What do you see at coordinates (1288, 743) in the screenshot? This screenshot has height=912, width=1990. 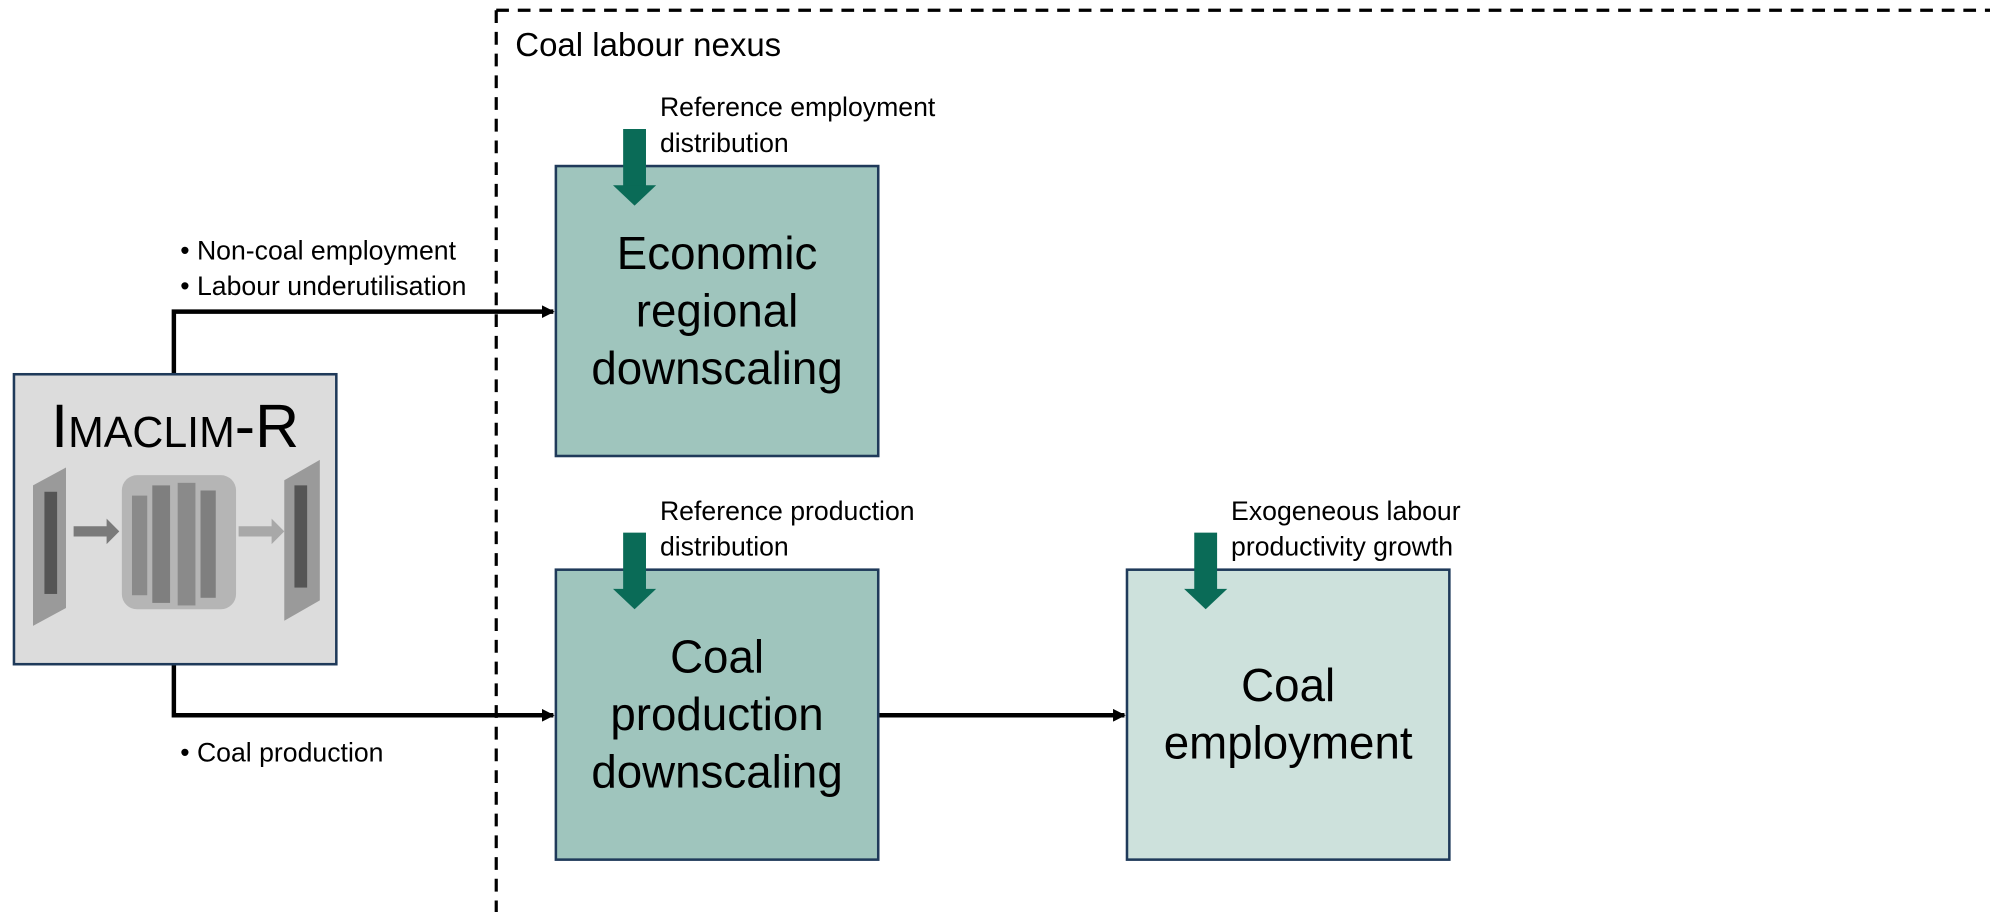 I see `node-label: employment` at bounding box center [1288, 743].